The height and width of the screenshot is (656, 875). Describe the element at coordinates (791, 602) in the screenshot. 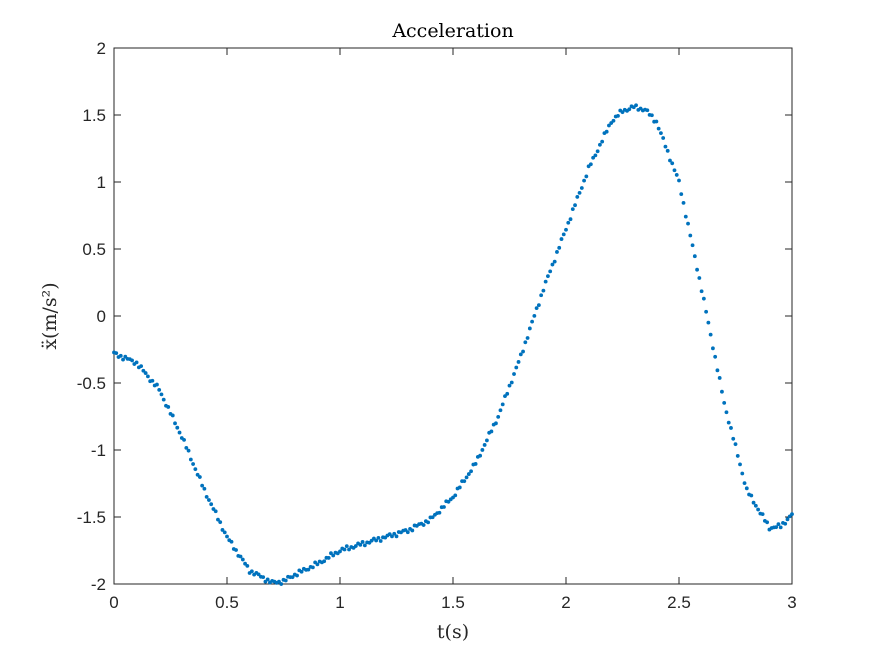

I see `x-tick-label: 3` at that location.